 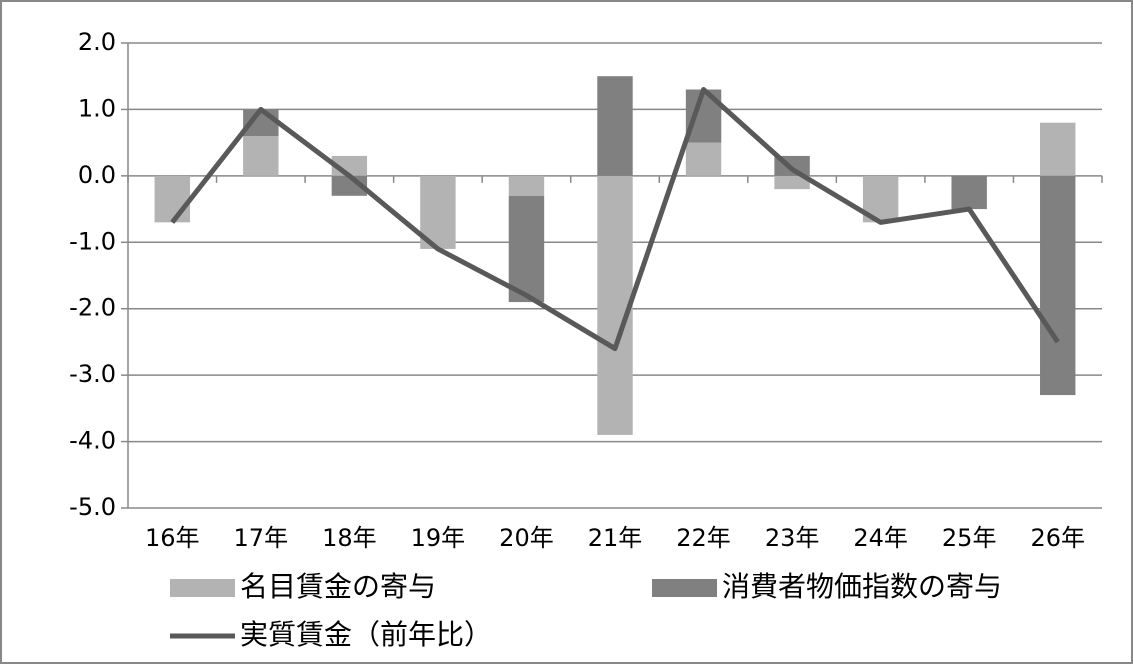 I want to click on x-tick-label: 21年, so click(x=615, y=538).